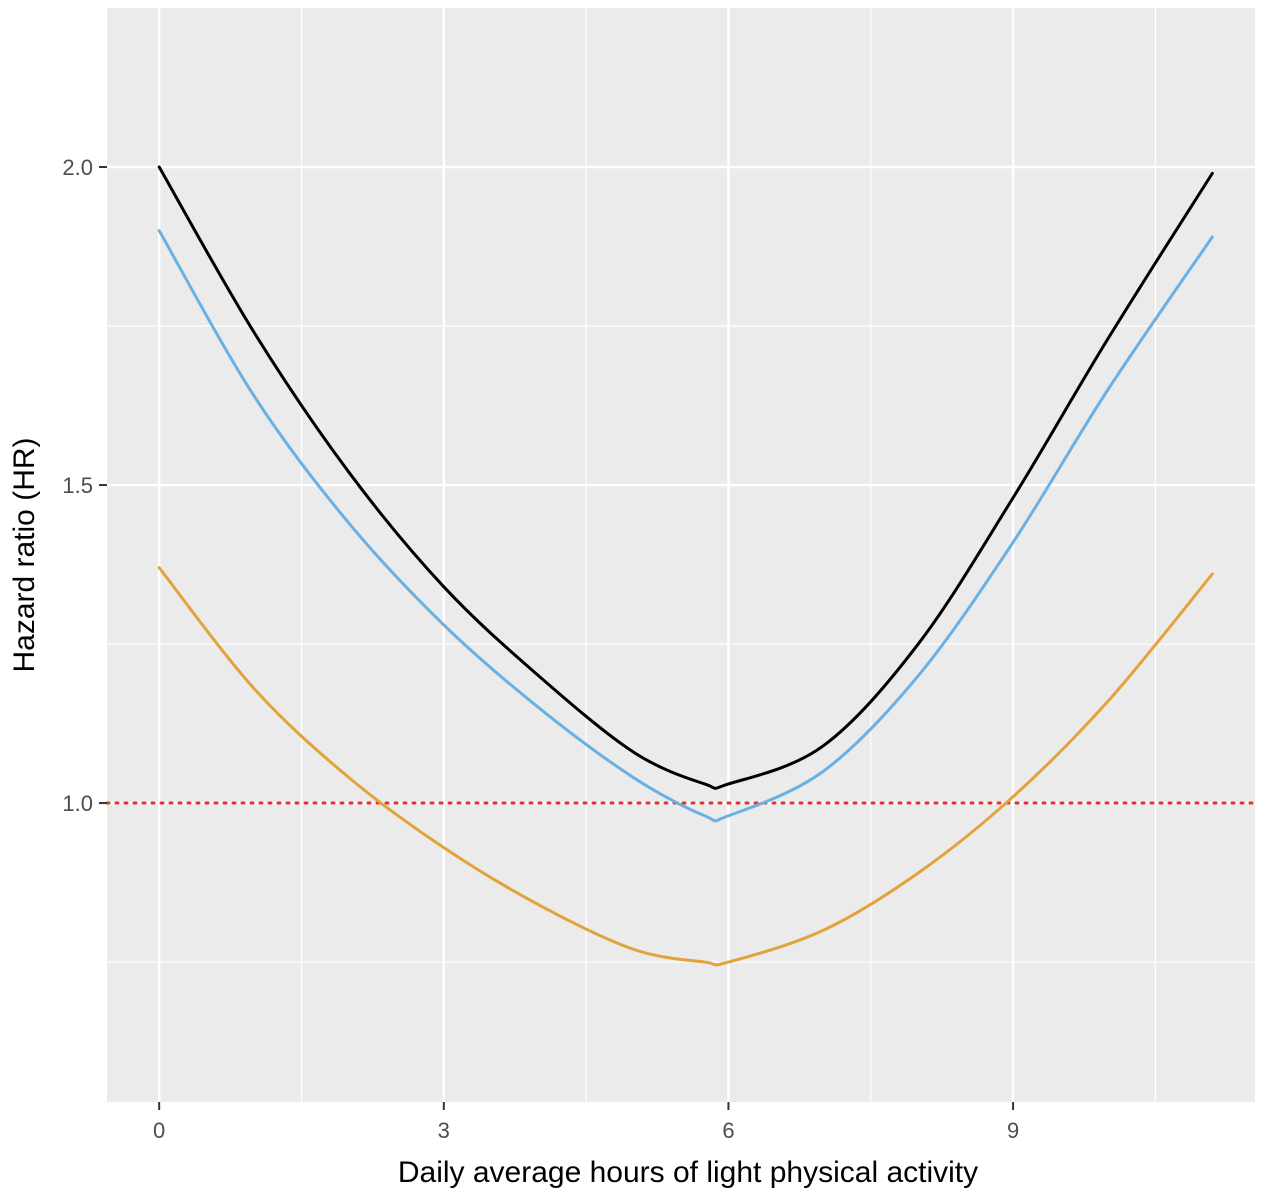 This screenshot has width=1280, height=1200. What do you see at coordinates (77, 803) in the screenshot?
I see `y-tick-label: 1.0` at bounding box center [77, 803].